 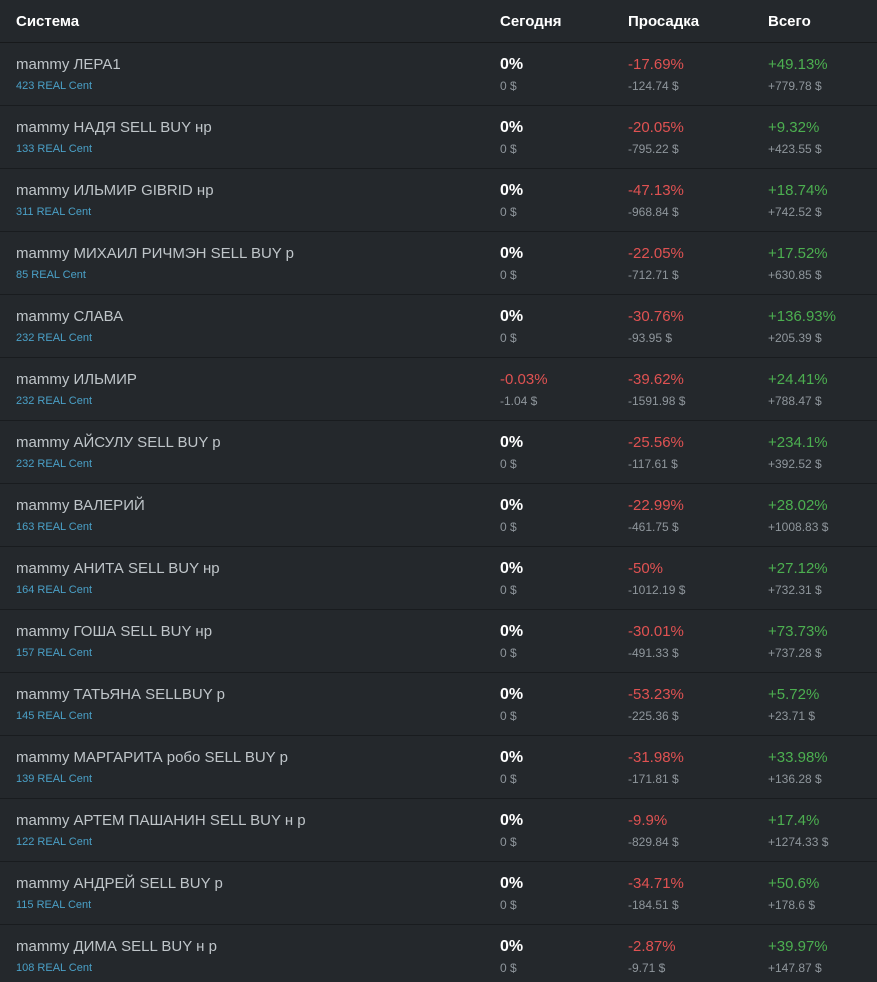 What do you see at coordinates (54, 212) in the screenshot?
I see `account-link: 311 REAL Cent` at bounding box center [54, 212].